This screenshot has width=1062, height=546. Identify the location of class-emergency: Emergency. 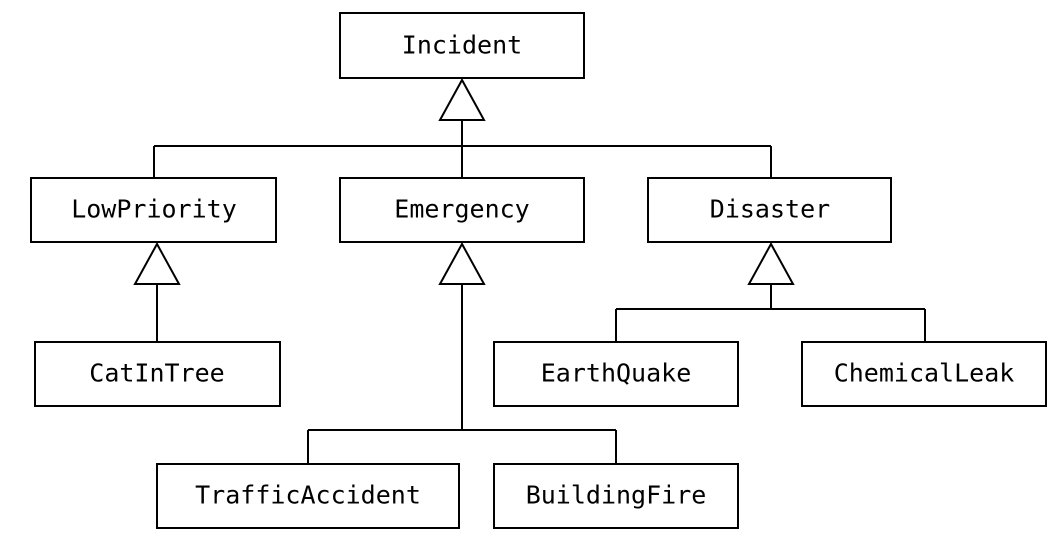
(462, 210).